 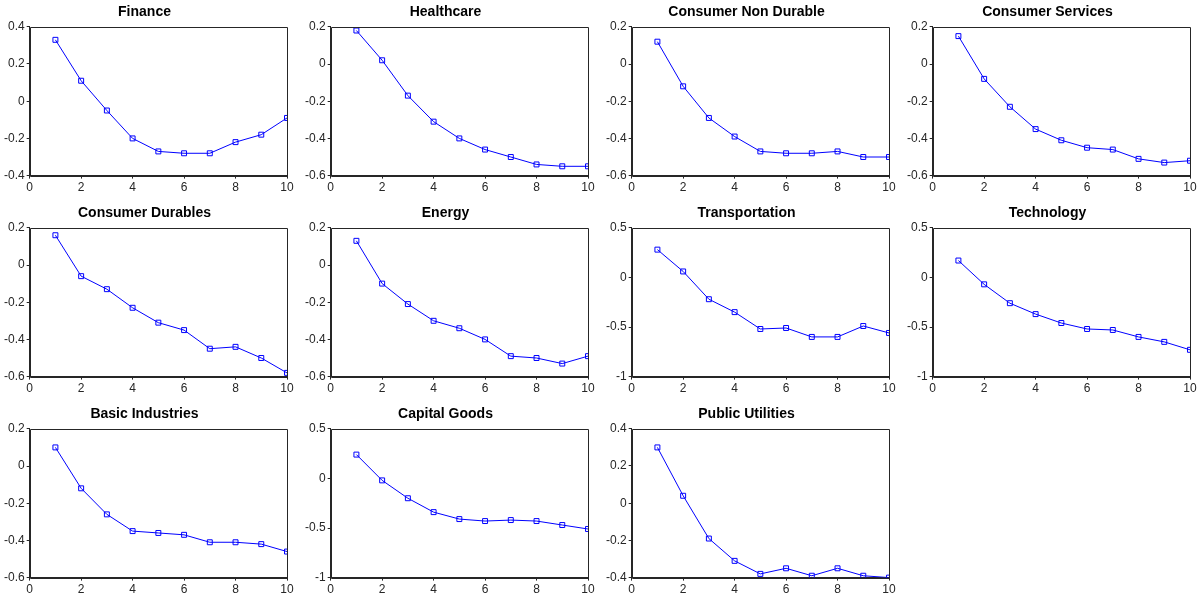 What do you see at coordinates (616, 326) in the screenshot?
I see `y-tick-label: -0.5` at bounding box center [616, 326].